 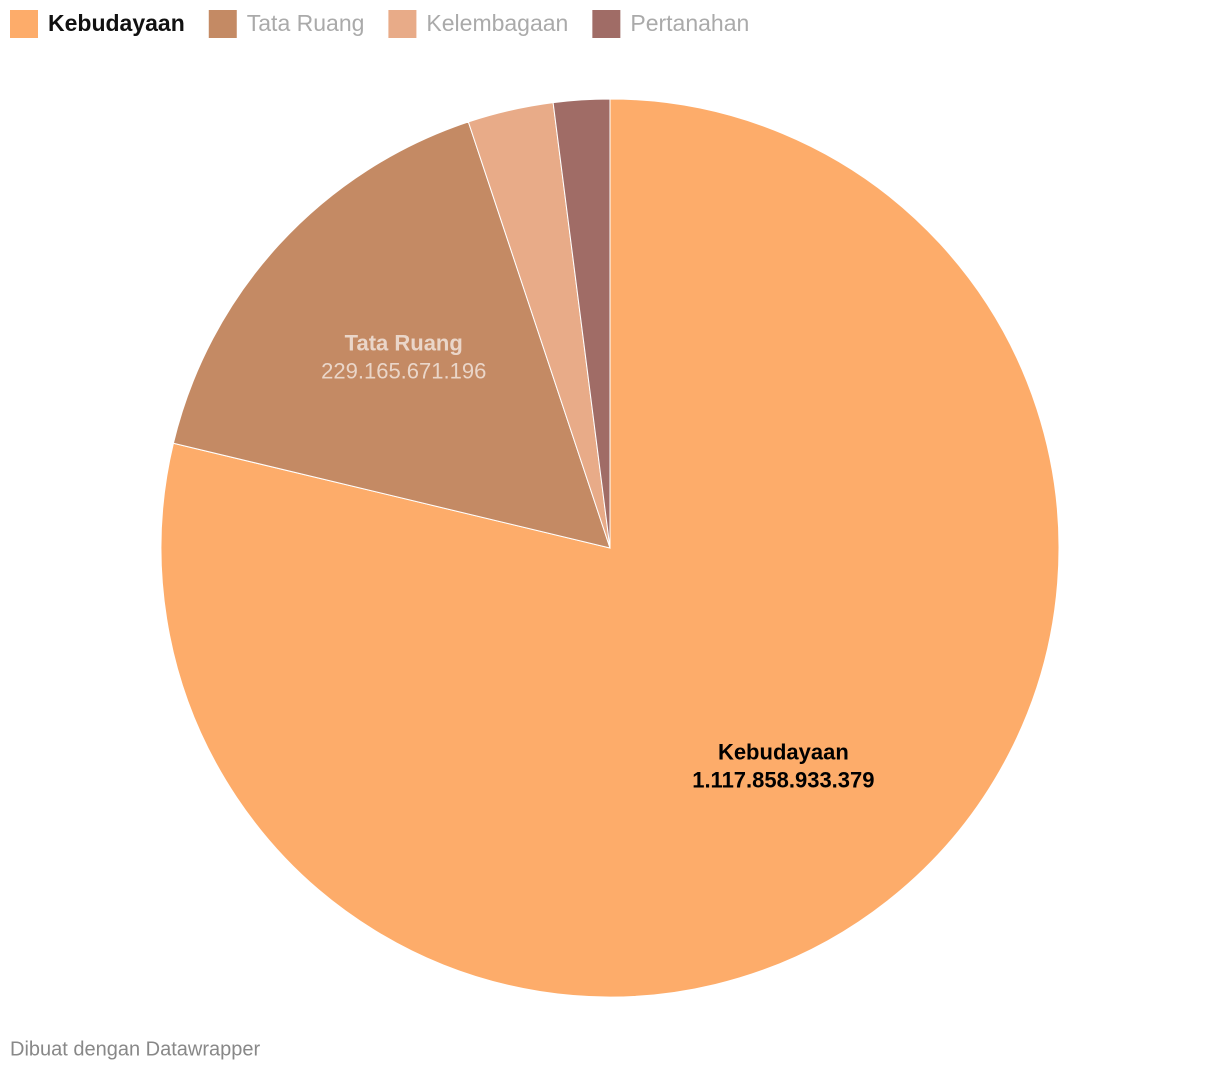 I want to click on legend-item: Tata Ruang, so click(x=286, y=24).